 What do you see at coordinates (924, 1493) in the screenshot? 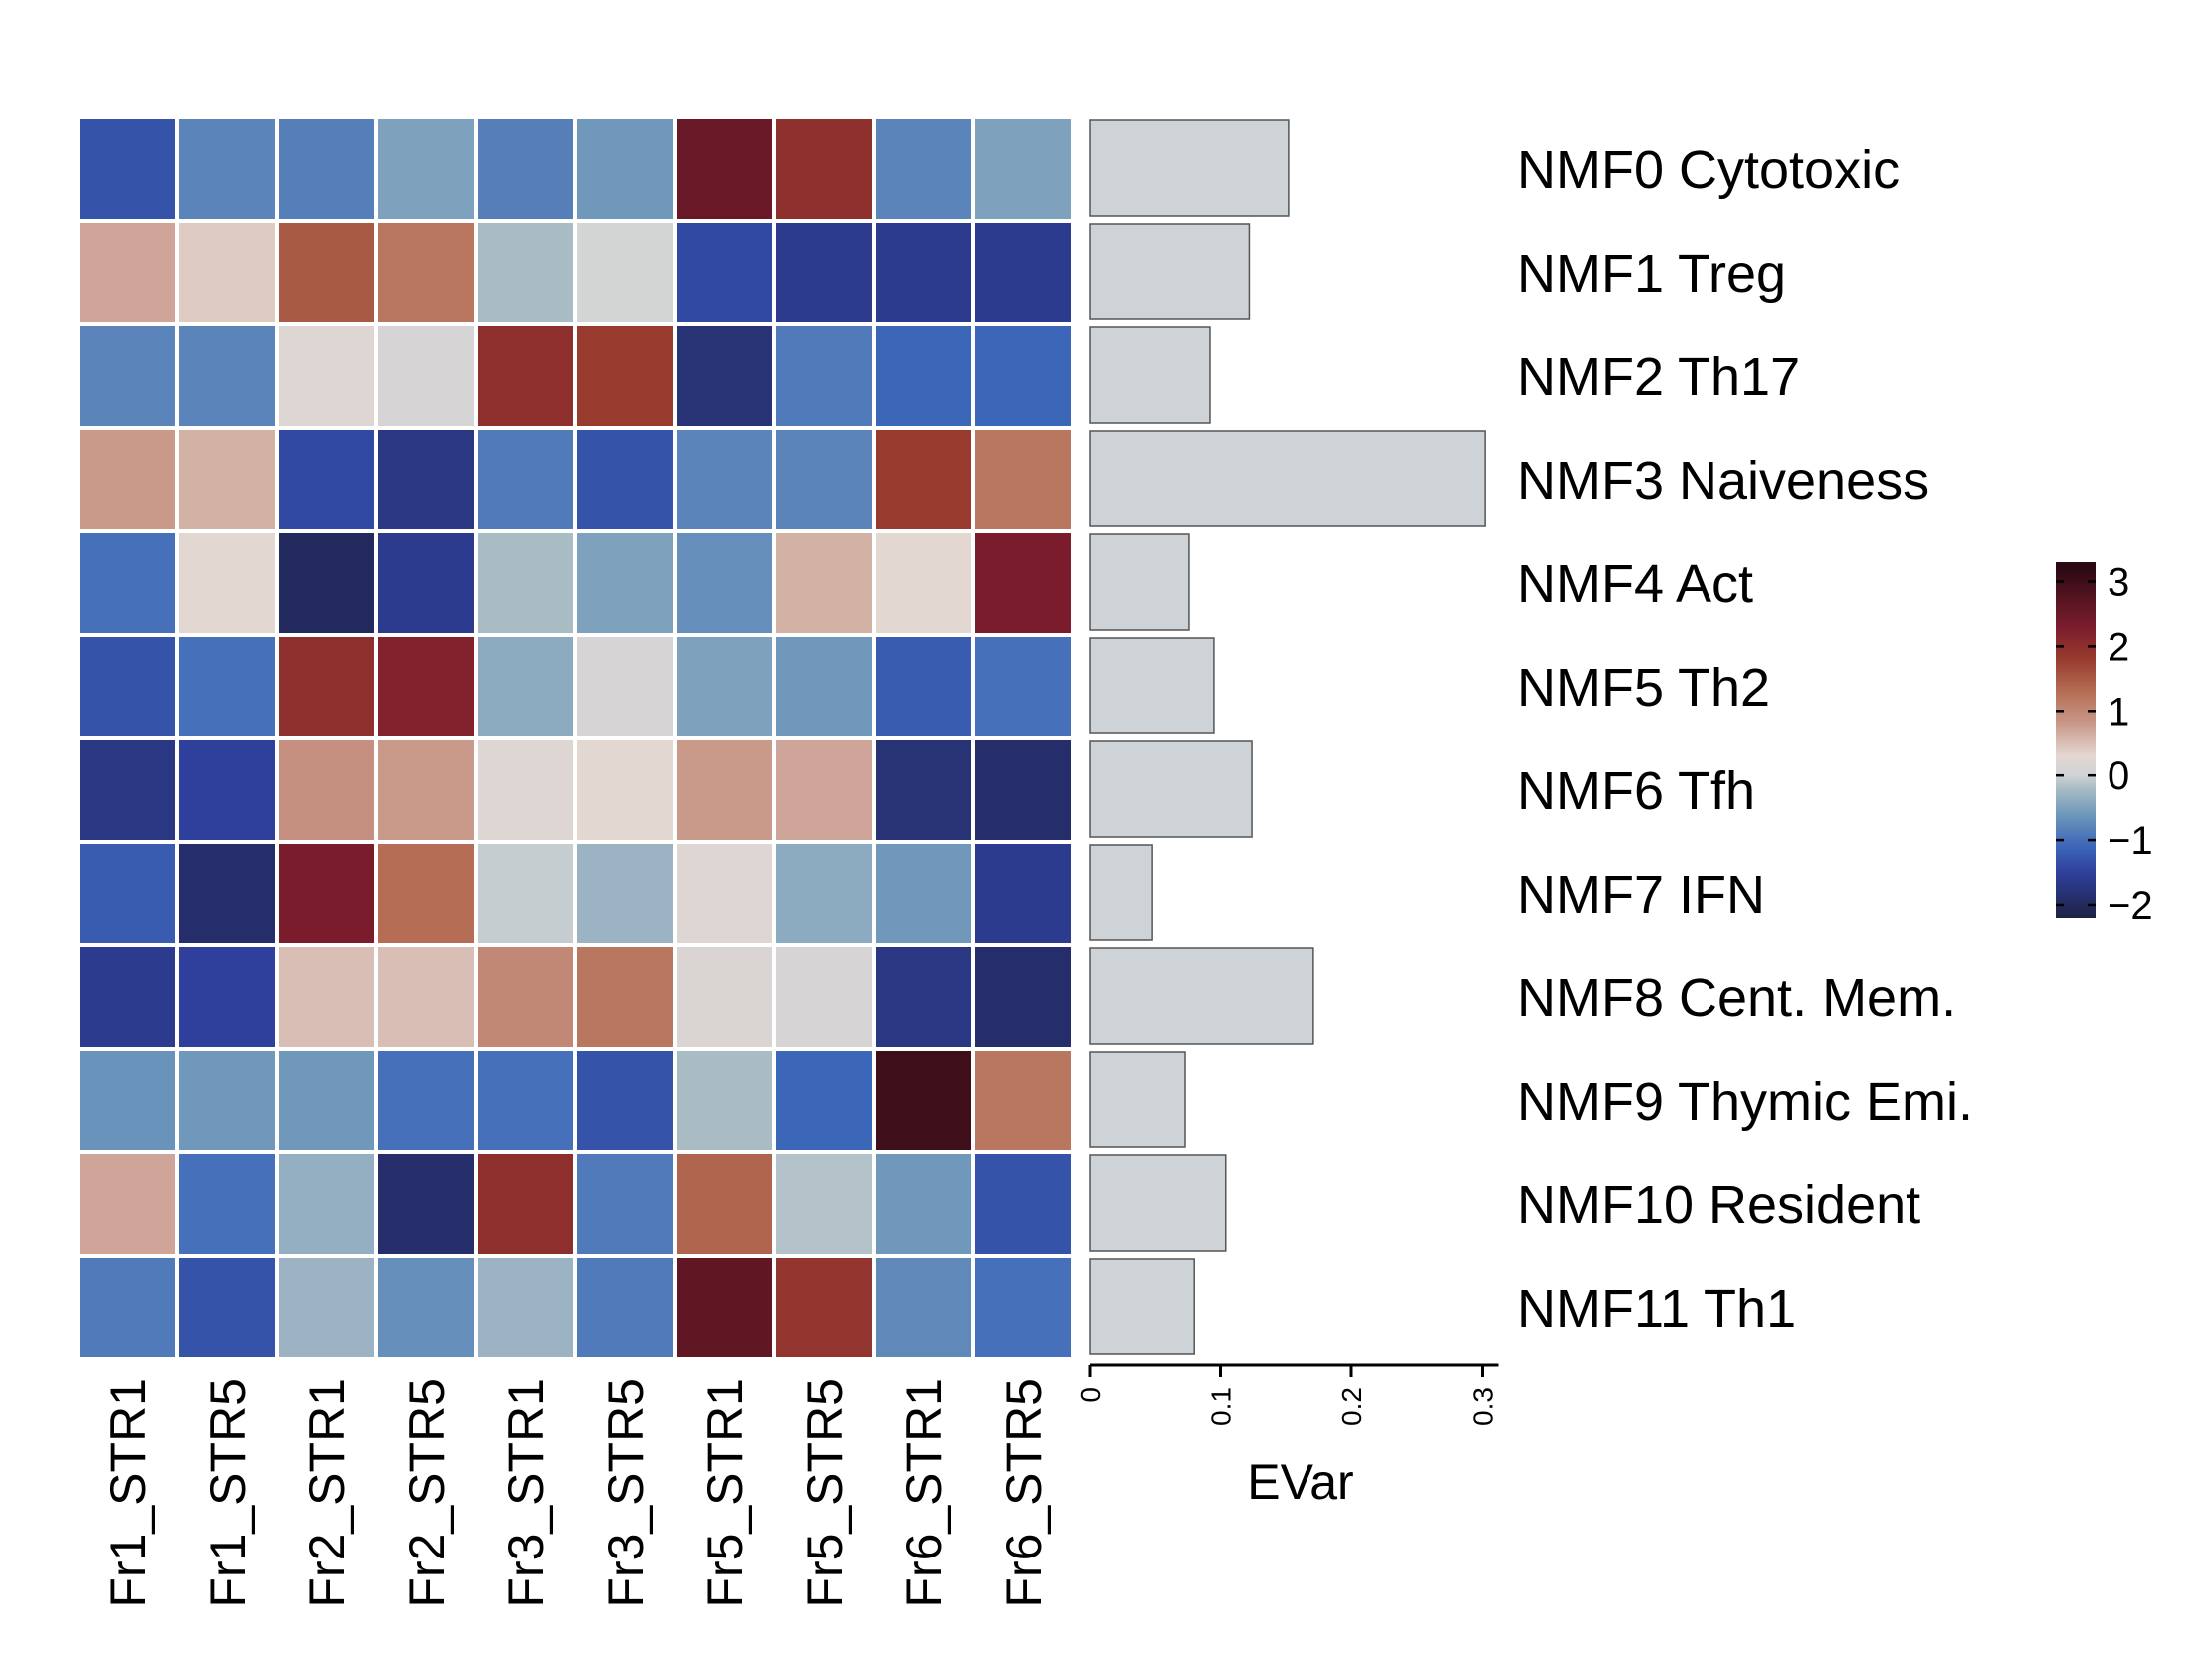
I see `column-label: Fr6_STR1` at bounding box center [924, 1493].